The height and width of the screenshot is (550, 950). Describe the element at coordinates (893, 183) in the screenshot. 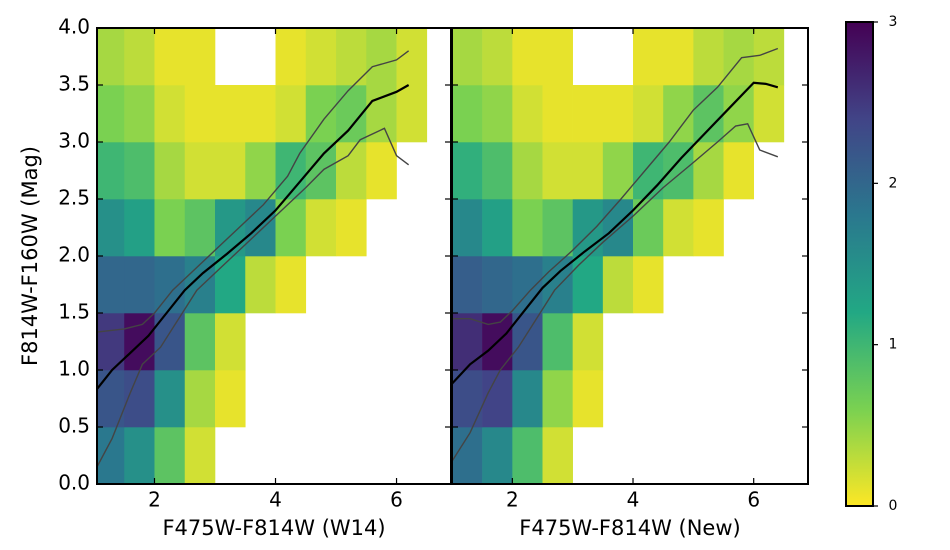

I see `colorbar-tick-label: 2` at that location.